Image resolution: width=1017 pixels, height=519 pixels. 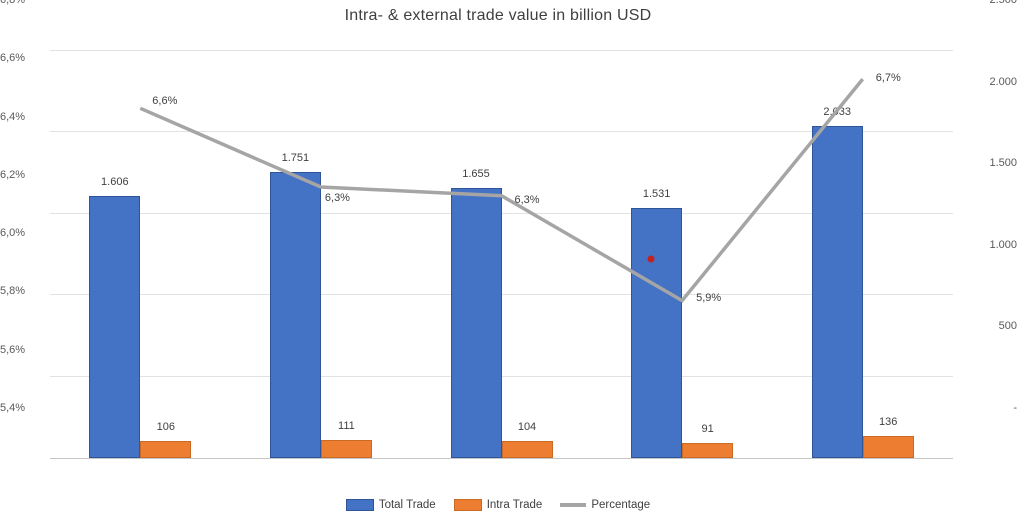 I want to click on right-axis-tick-label: 6,6%, so click(x=13, y=58).